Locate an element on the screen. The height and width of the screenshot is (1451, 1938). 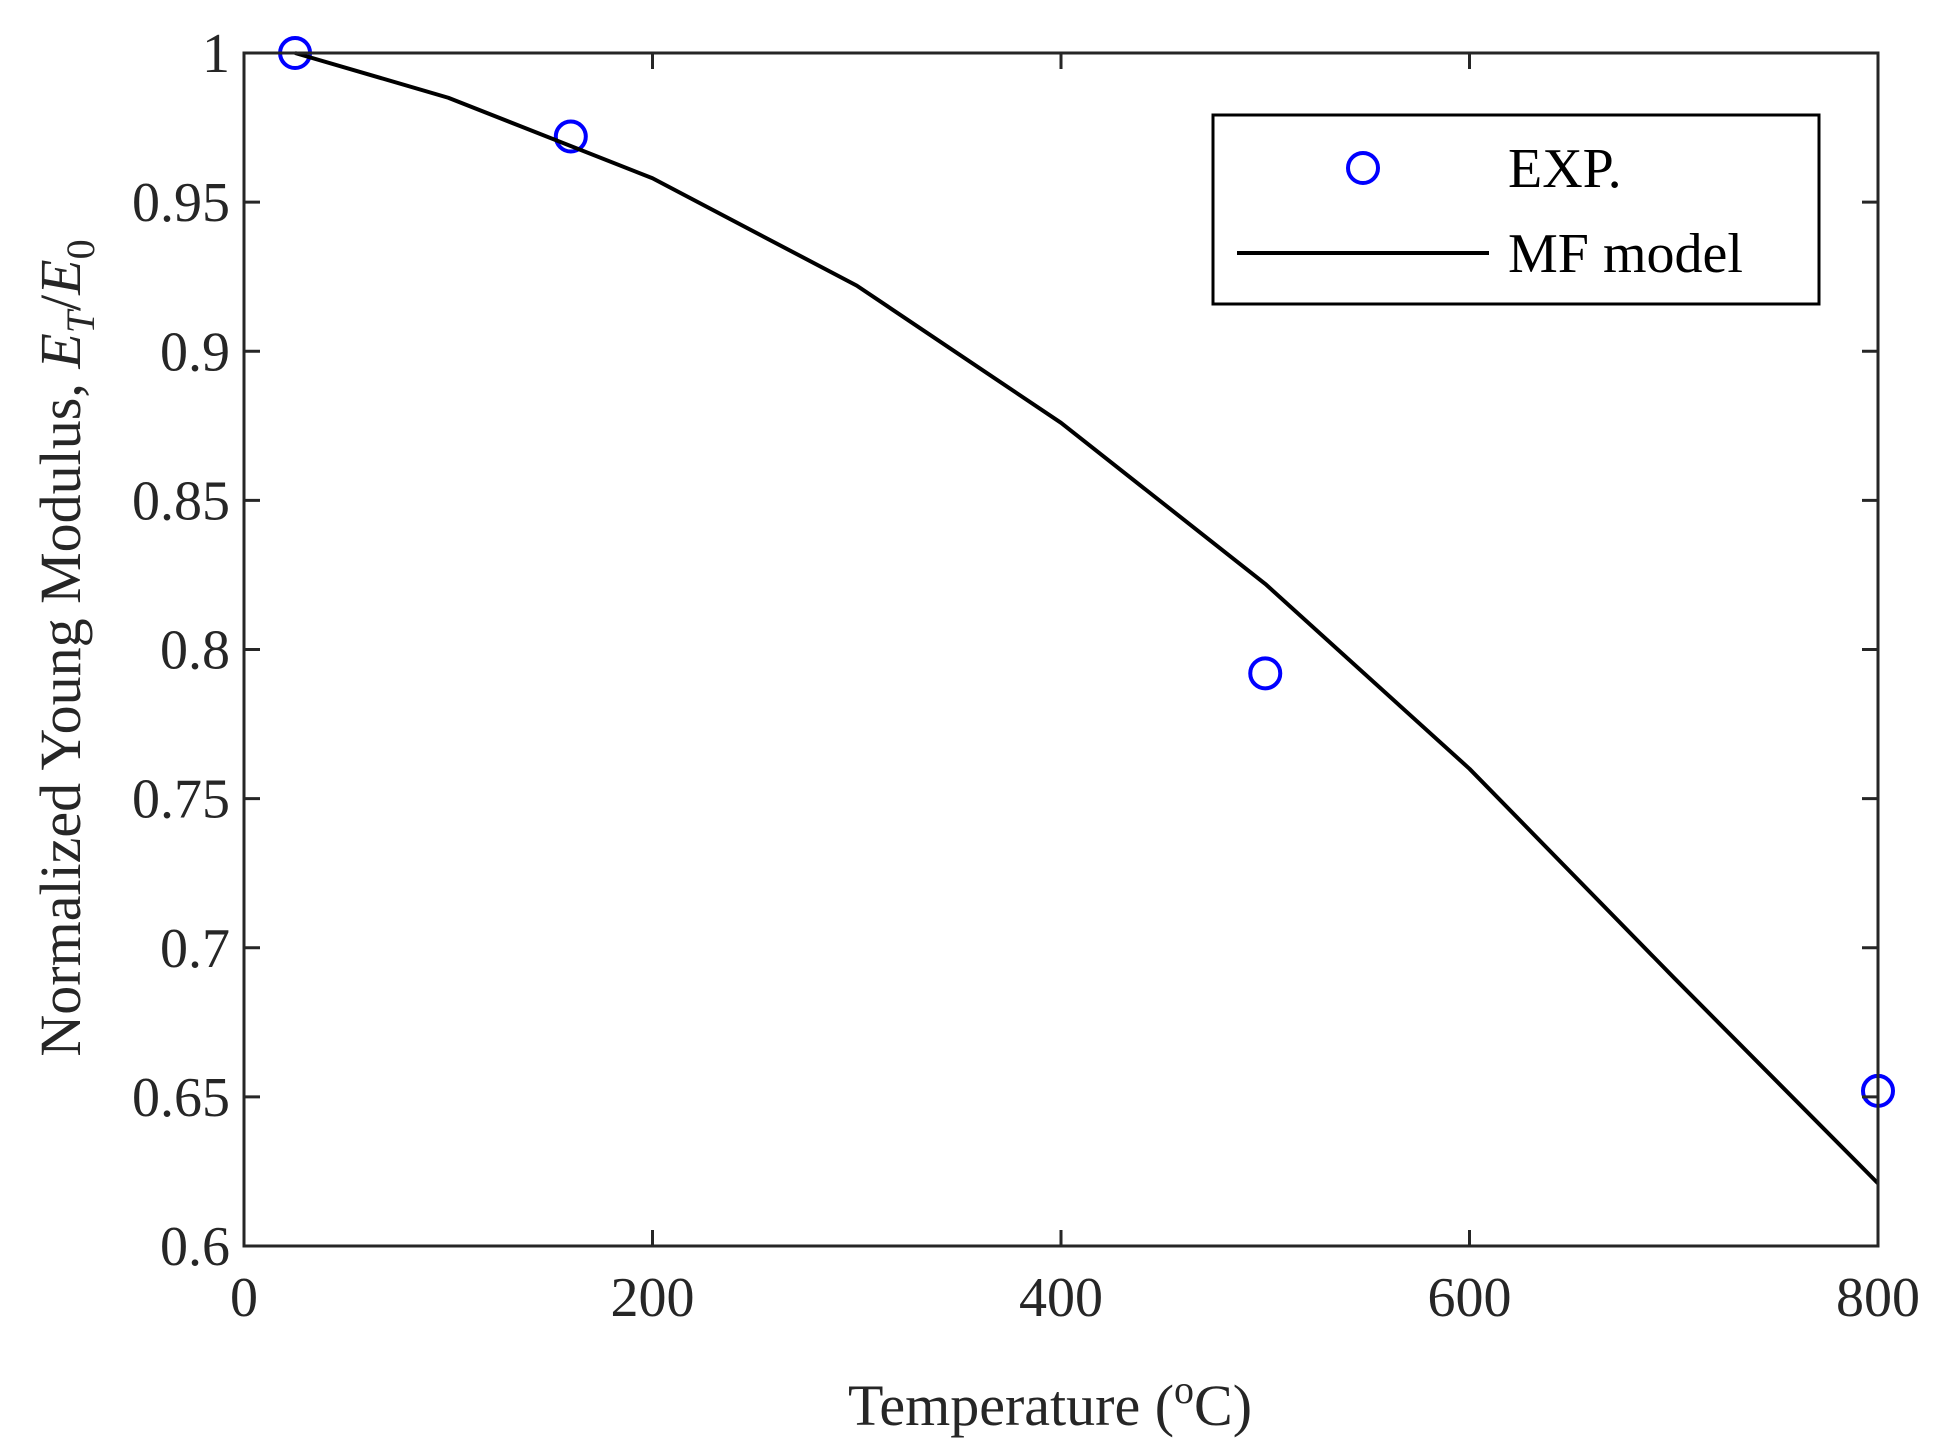
y-axis-label-e-0: E is located at coordinates (60, 277).